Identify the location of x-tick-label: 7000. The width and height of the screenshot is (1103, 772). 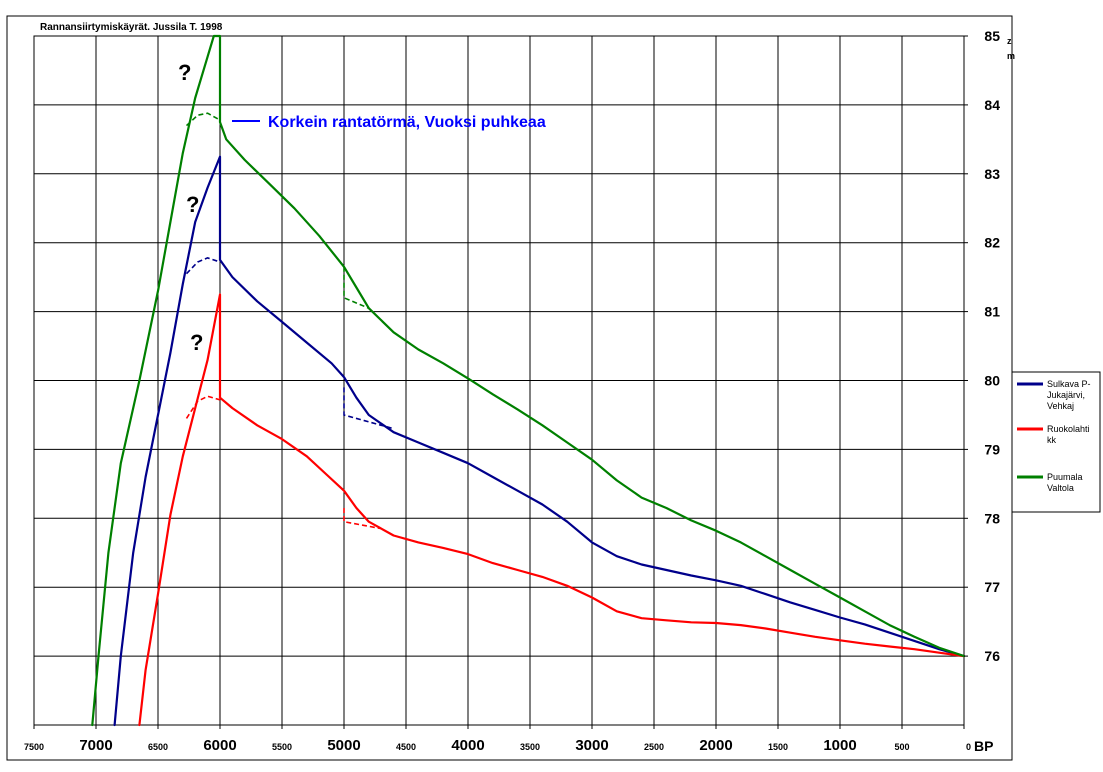
(95, 745).